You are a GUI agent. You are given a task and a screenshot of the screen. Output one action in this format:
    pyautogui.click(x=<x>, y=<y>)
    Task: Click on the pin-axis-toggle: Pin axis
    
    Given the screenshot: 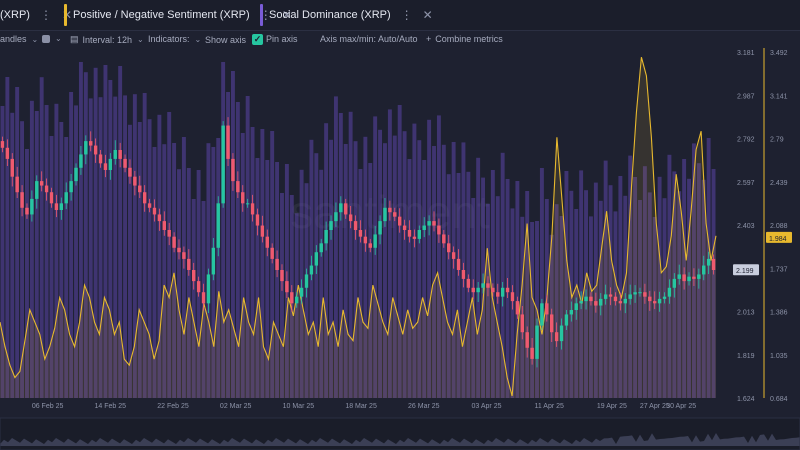 What is the action you would take?
    pyautogui.click(x=282, y=39)
    